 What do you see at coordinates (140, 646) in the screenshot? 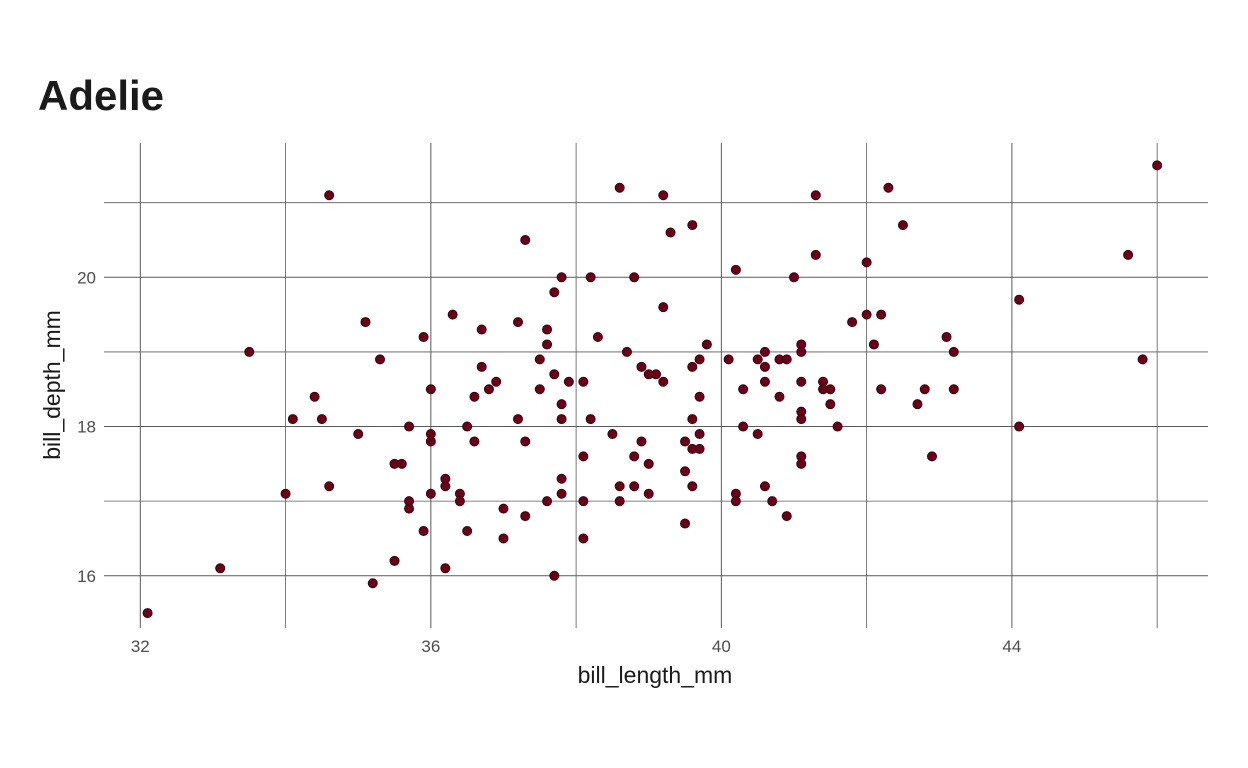
I see `x-tick-label: 32` at bounding box center [140, 646].